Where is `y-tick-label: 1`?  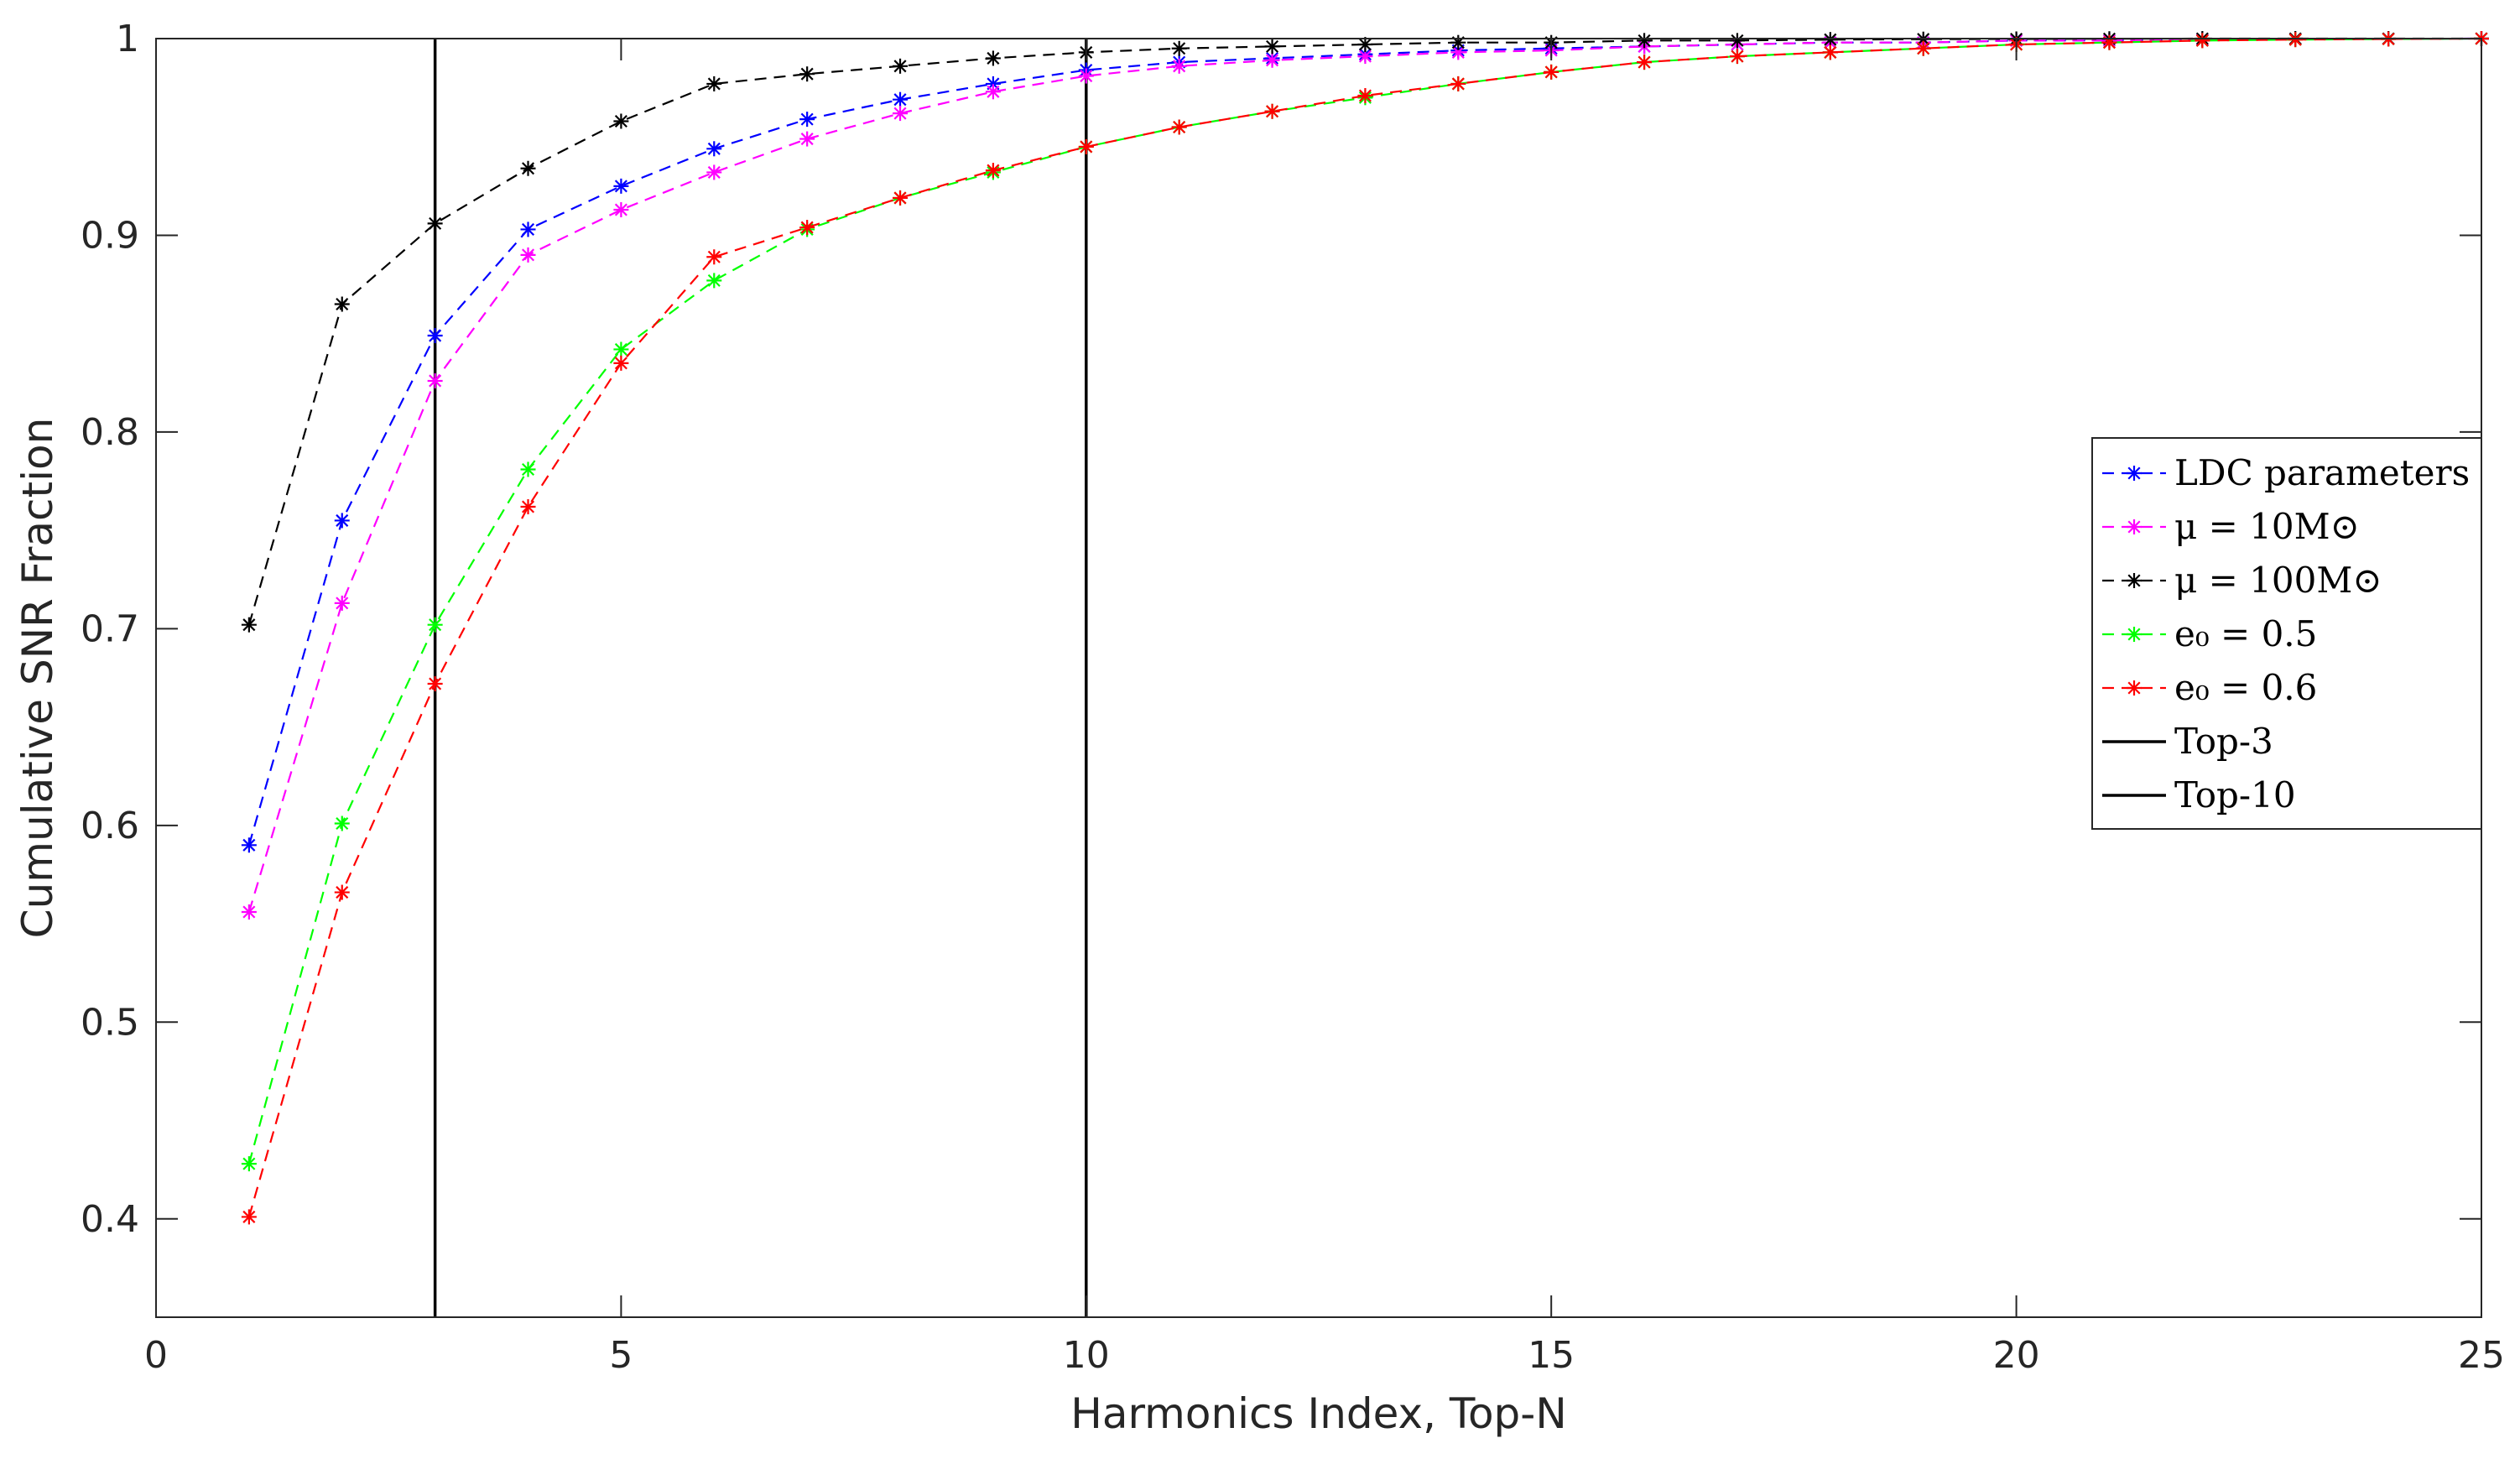
y-tick-label: 1 is located at coordinates (128, 39).